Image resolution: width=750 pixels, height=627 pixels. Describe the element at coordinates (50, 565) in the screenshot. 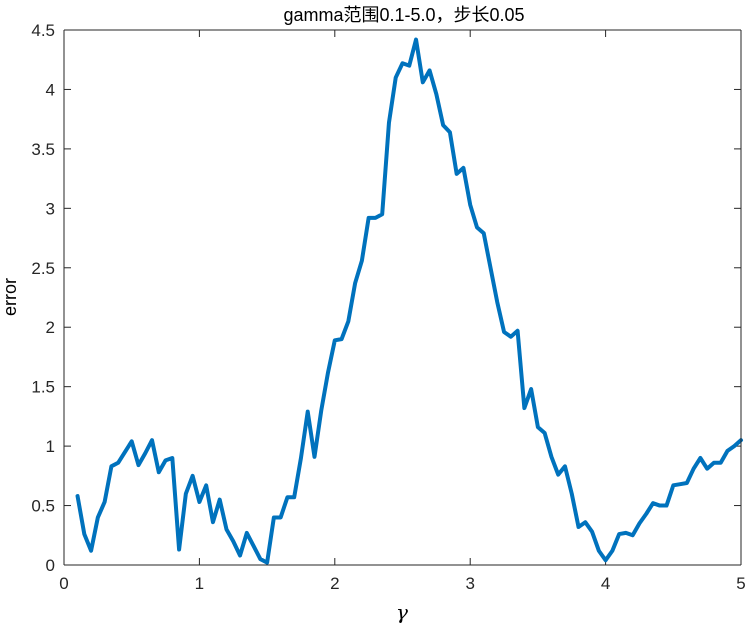

I see `y-tick-label: 0` at that location.